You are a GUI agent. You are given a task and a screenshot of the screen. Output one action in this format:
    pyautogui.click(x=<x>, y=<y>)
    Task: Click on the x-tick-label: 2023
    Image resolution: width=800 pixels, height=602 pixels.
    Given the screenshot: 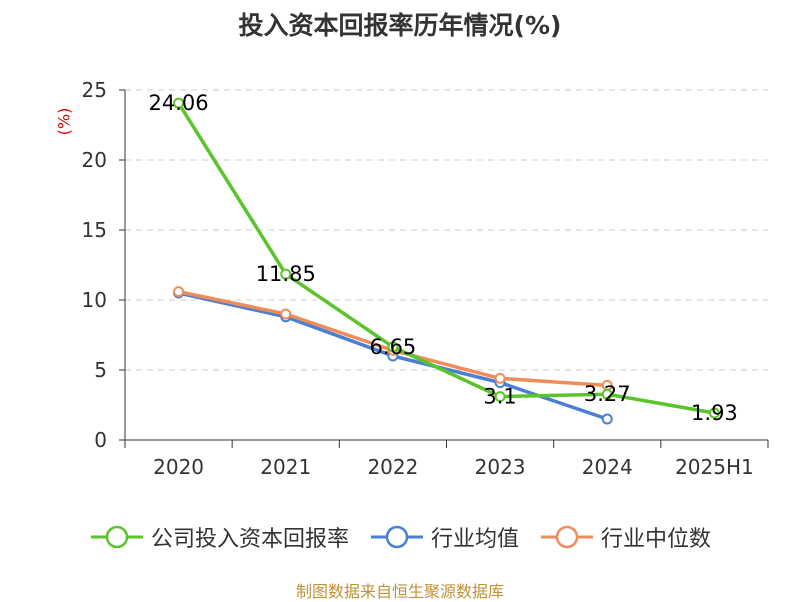 What is the action you would take?
    pyautogui.click(x=500, y=467)
    